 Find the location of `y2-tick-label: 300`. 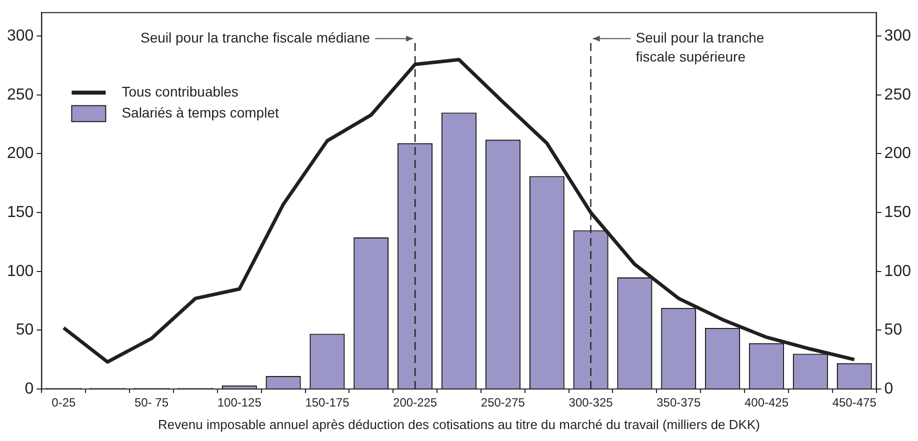

y2-tick-label: 300 is located at coordinates (898, 36).